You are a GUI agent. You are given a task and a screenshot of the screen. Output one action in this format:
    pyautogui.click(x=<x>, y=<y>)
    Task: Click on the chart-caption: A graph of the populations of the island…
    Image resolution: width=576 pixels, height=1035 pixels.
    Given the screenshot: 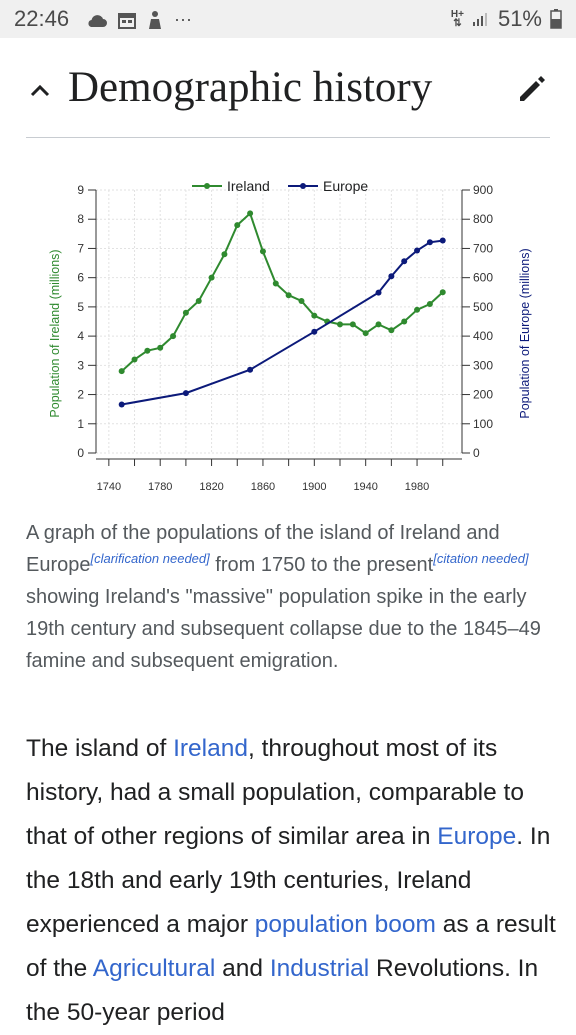 What is the action you would take?
    pyautogui.click(x=283, y=597)
    